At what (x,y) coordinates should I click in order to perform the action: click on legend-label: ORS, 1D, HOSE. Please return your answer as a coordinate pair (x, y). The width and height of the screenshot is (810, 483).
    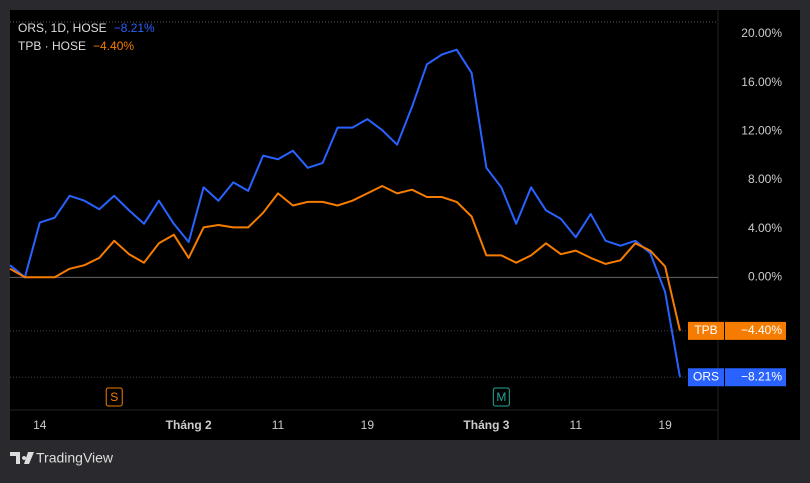
    Looking at the image, I should click on (62, 28).